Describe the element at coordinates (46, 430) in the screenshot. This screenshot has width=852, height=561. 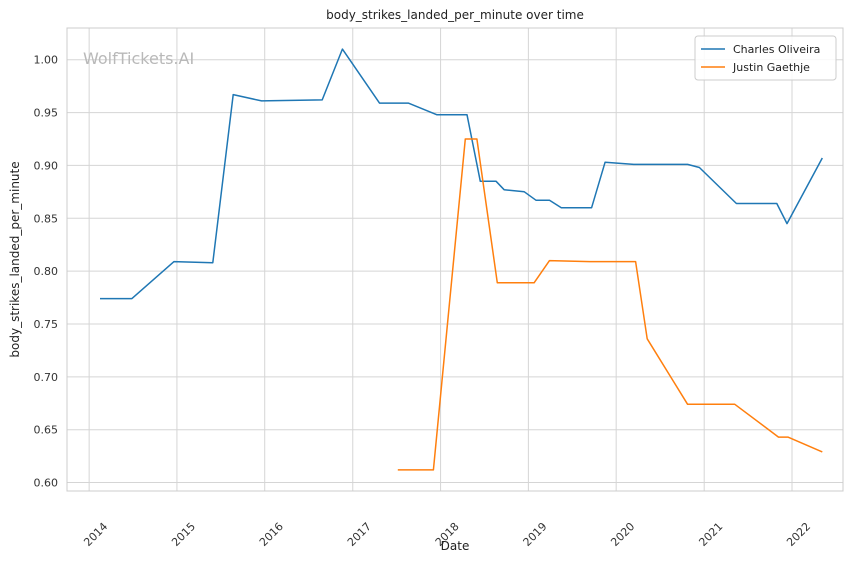
I see `y-tick-label: 0.65` at that location.